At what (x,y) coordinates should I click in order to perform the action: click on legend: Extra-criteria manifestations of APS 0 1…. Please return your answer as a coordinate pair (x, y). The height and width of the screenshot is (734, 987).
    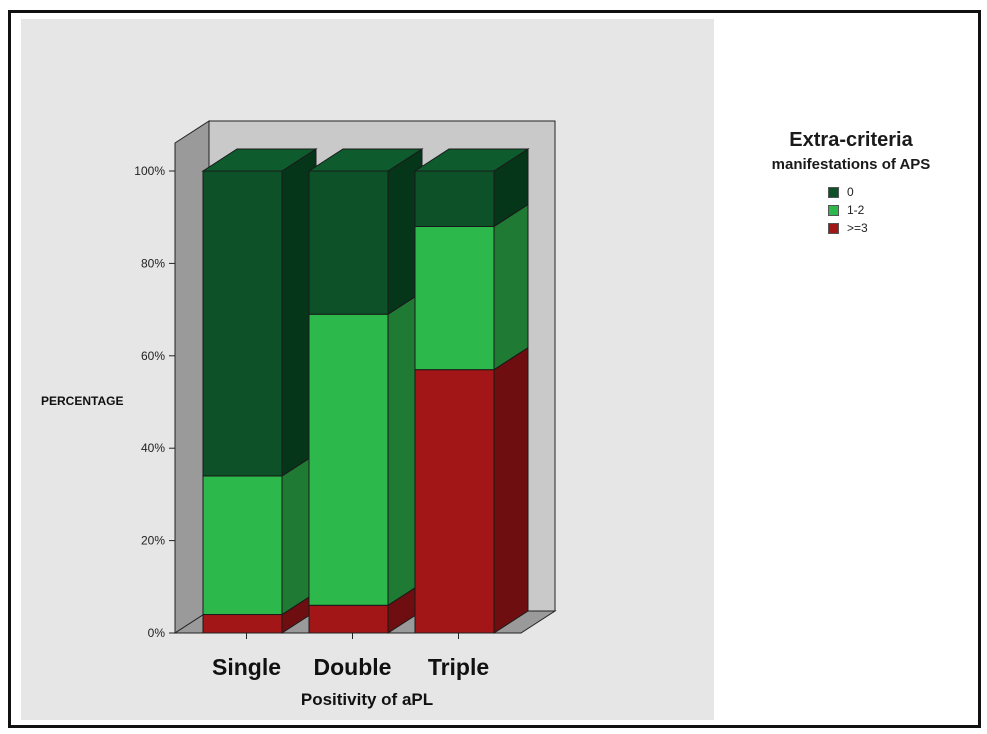
    Looking at the image, I should click on (851, 183).